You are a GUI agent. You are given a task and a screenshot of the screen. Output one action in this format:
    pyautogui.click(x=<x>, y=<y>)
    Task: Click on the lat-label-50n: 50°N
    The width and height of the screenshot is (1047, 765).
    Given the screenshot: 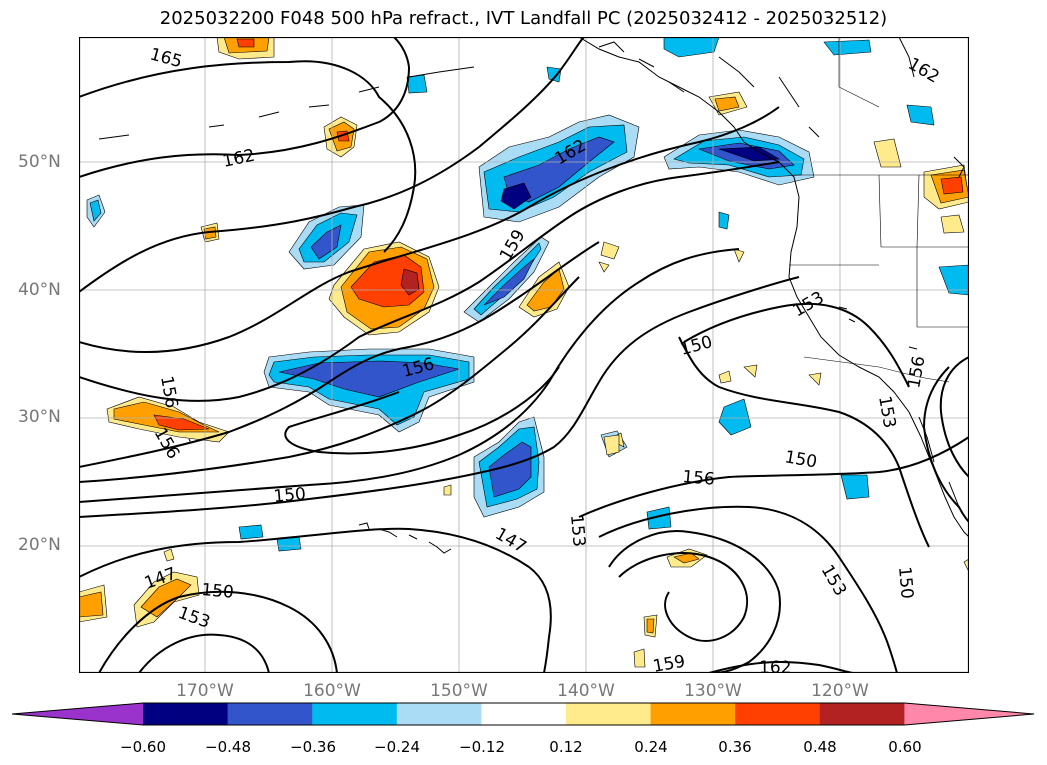 What is the action you would take?
    pyautogui.click(x=39, y=162)
    